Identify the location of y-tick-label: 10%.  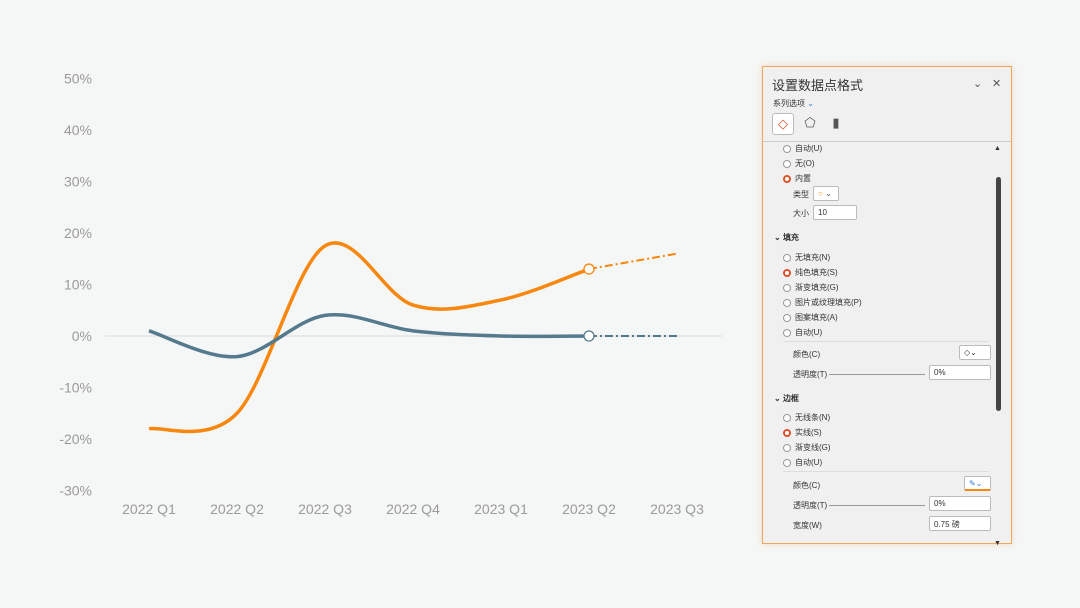
(78, 285).